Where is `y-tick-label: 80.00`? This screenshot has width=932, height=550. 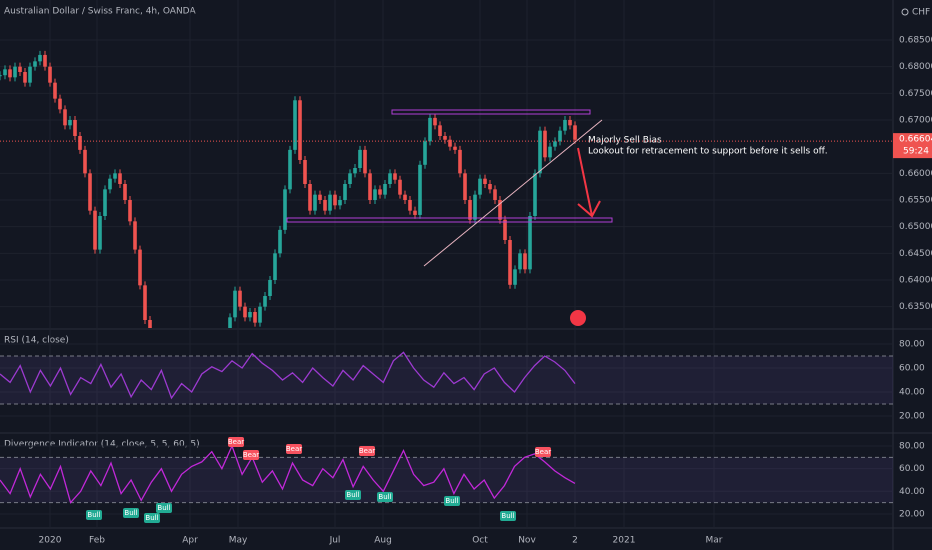
y-tick-label: 80.00 is located at coordinates (912, 345).